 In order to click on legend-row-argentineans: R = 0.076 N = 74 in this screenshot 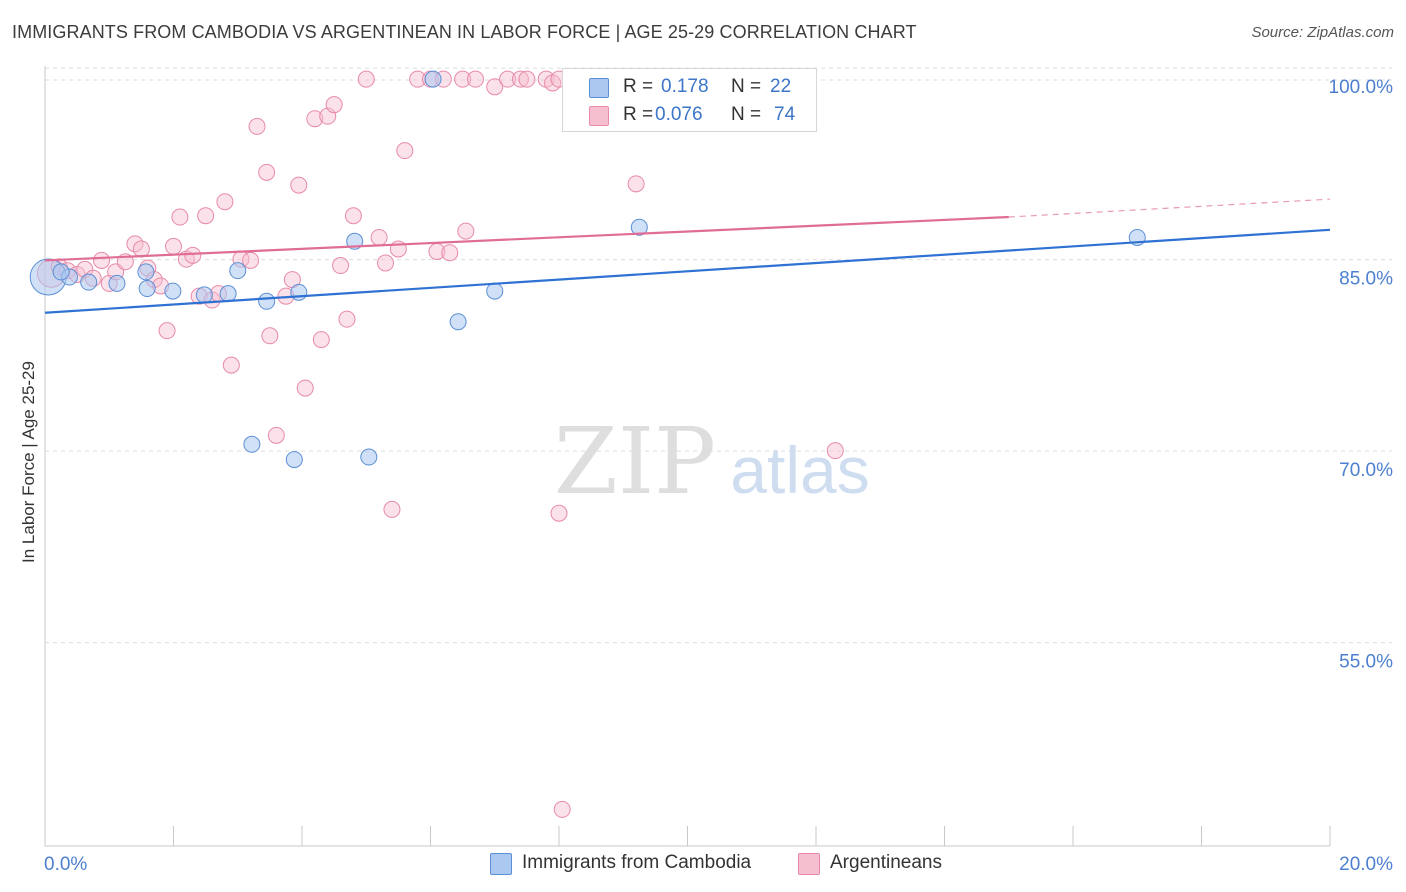, I will do `click(689, 115)`.